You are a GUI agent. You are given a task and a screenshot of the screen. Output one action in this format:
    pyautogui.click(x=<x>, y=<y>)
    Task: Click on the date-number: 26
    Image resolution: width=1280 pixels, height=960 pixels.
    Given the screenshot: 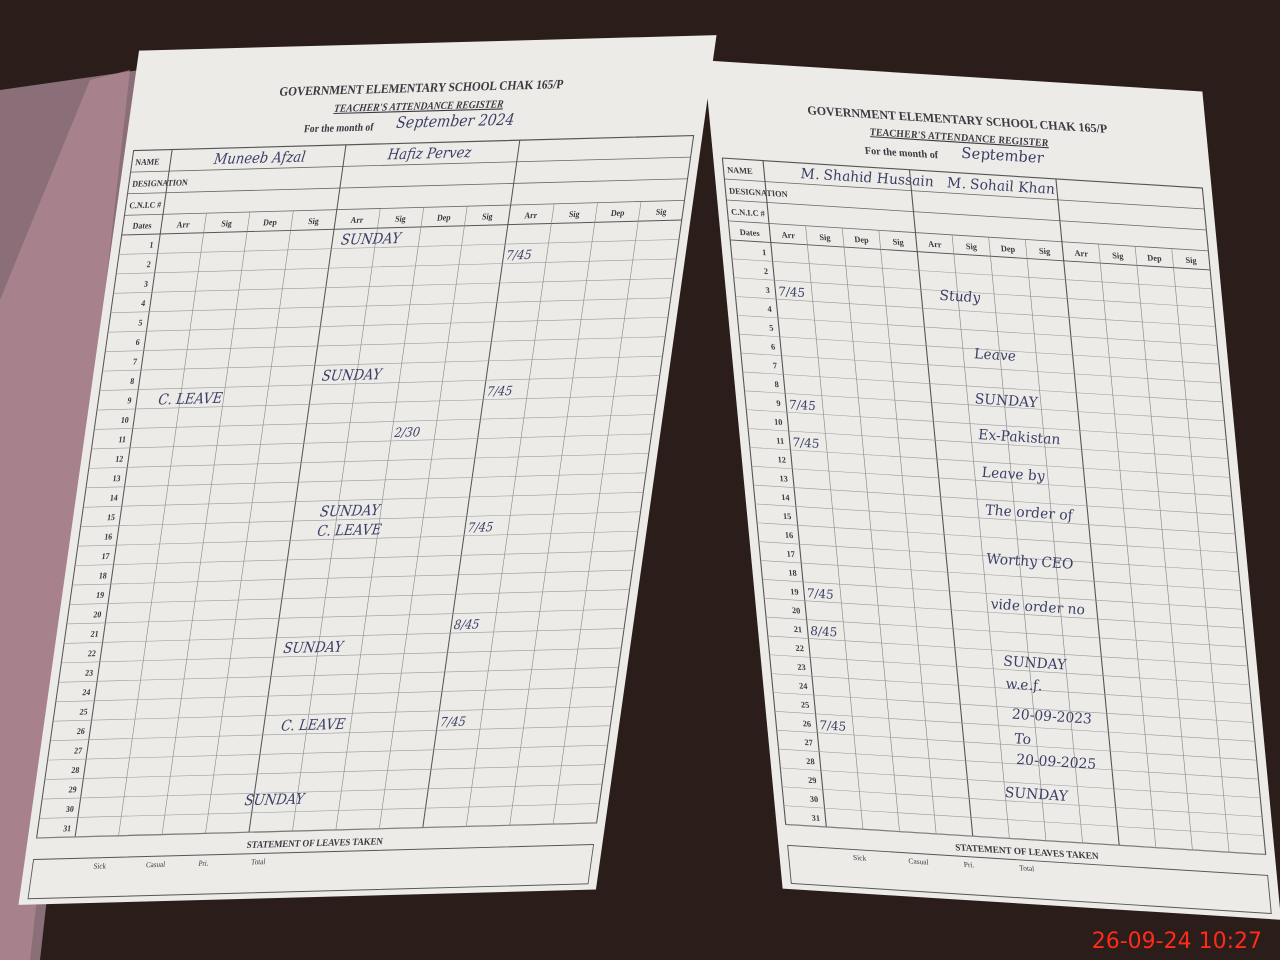 What is the action you would take?
    pyautogui.click(x=806, y=723)
    